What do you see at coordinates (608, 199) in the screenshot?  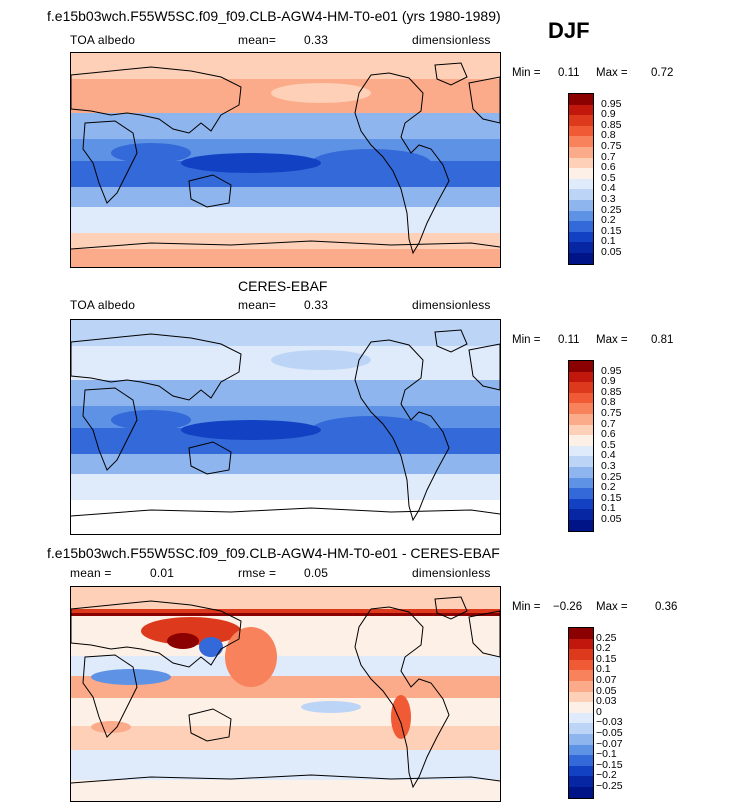 I see `colorbar-tick-label: 0.3` at bounding box center [608, 199].